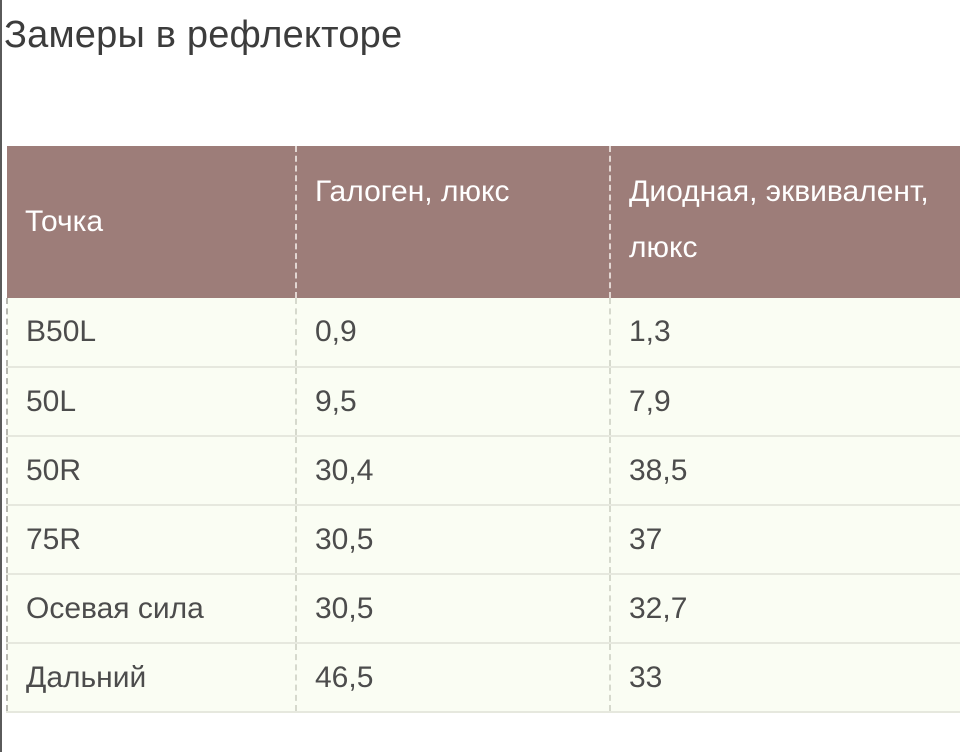 This screenshot has width=960, height=752. I want to click on cell-diode: 37, so click(785, 540).